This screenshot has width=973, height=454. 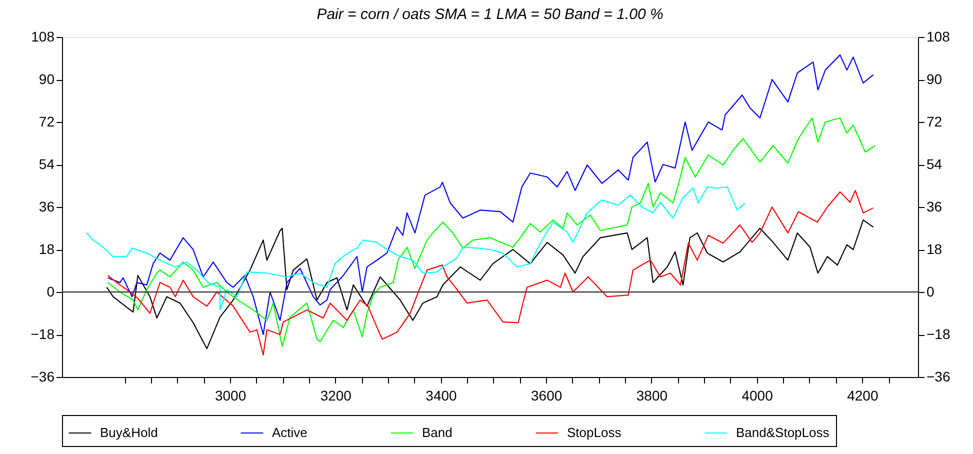 What do you see at coordinates (934, 164) in the screenshot?
I see `y2-tick-label: 54` at bounding box center [934, 164].